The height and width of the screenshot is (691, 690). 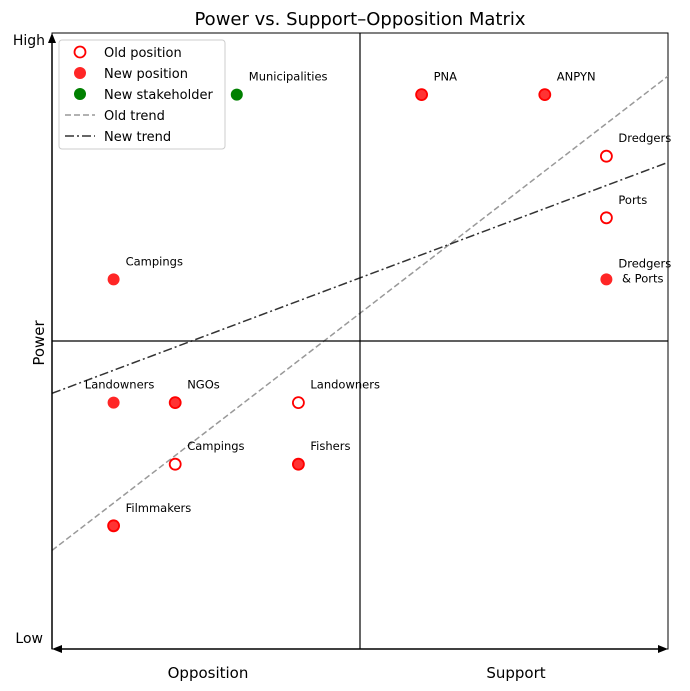 What do you see at coordinates (359, 19) in the screenshot?
I see `chart-title: Power vs. Support–Opposition Matrix` at bounding box center [359, 19].